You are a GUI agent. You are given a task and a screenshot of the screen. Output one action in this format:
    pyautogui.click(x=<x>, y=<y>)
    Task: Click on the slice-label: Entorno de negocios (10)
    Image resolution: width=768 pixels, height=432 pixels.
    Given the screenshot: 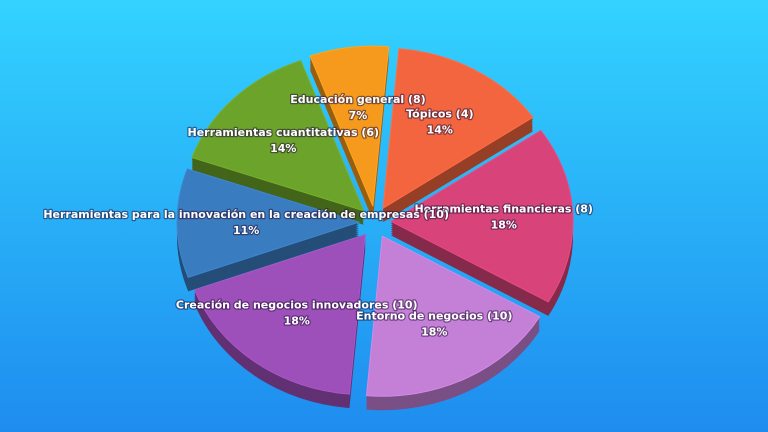 What is the action you would take?
    pyautogui.click(x=434, y=315)
    